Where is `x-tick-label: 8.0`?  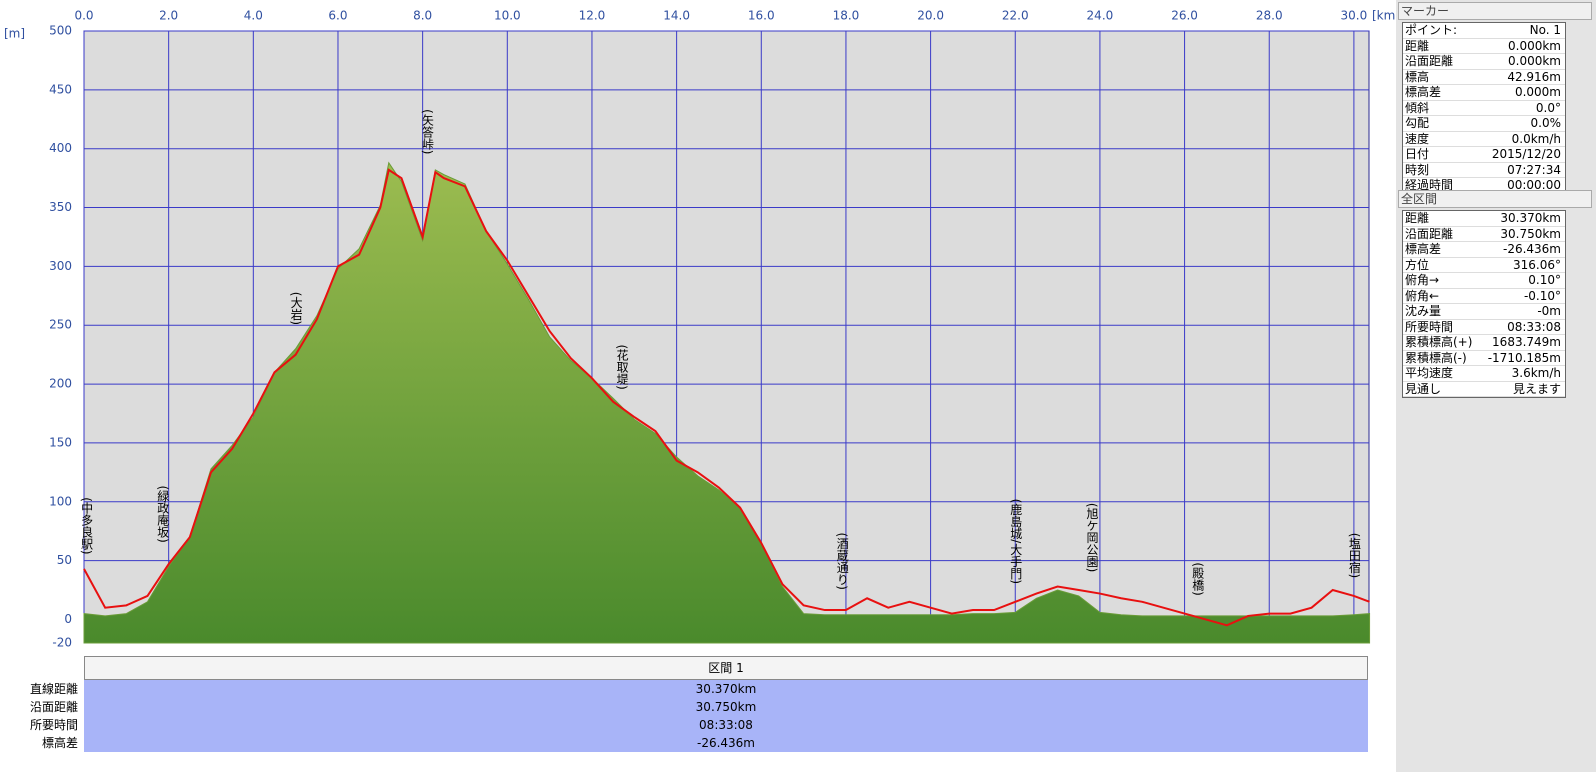
x-tick-label: 8.0 is located at coordinates (422, 16).